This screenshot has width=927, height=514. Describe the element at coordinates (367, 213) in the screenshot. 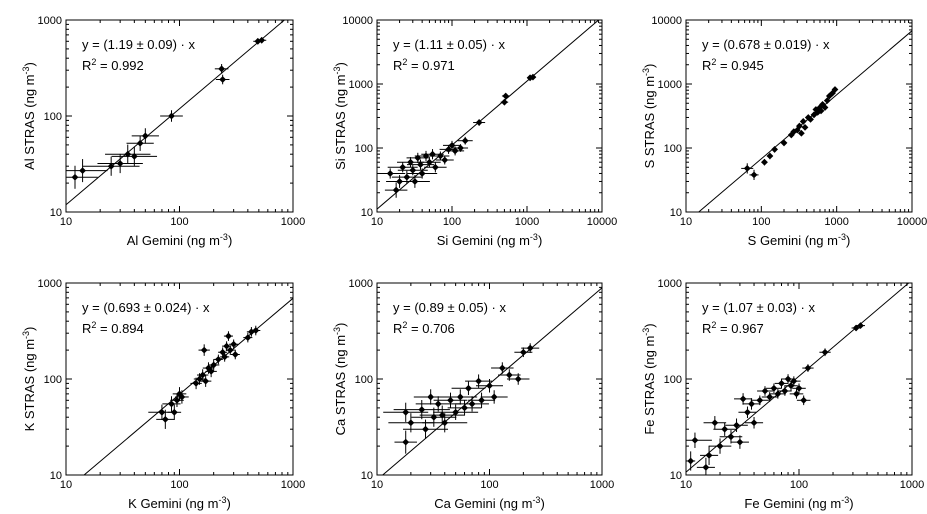

I see `y-tick-label: 10` at that location.